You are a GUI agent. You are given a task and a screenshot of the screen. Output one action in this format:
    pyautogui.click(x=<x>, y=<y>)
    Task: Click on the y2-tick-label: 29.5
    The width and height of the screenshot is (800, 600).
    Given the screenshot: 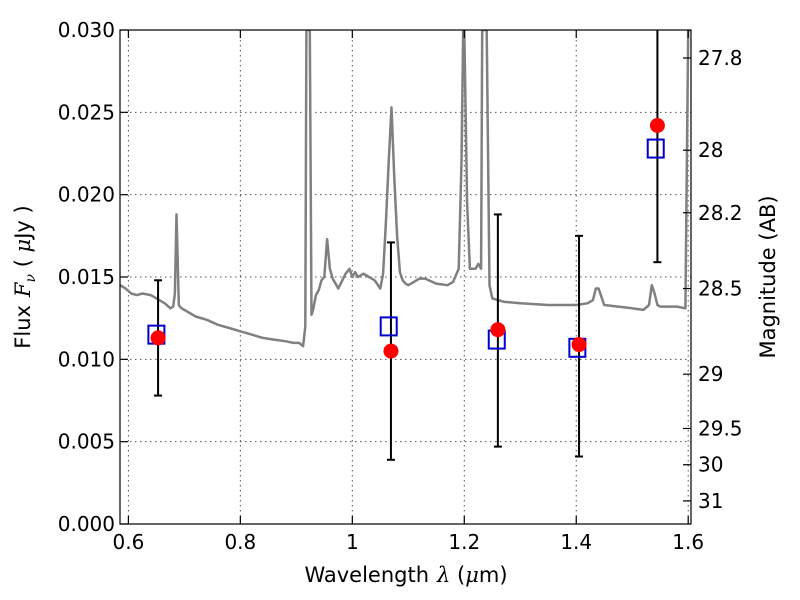 What is the action you would take?
    pyautogui.click(x=720, y=428)
    